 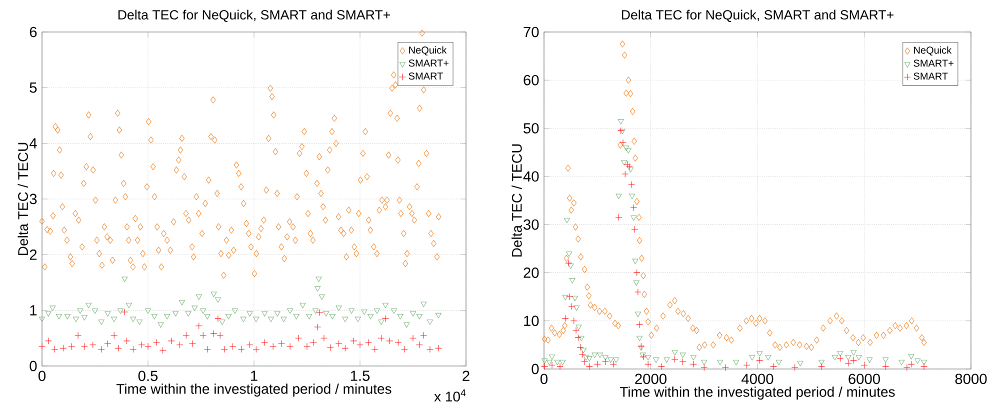 I want to click on y-tick-label: 1, so click(x=33, y=310).